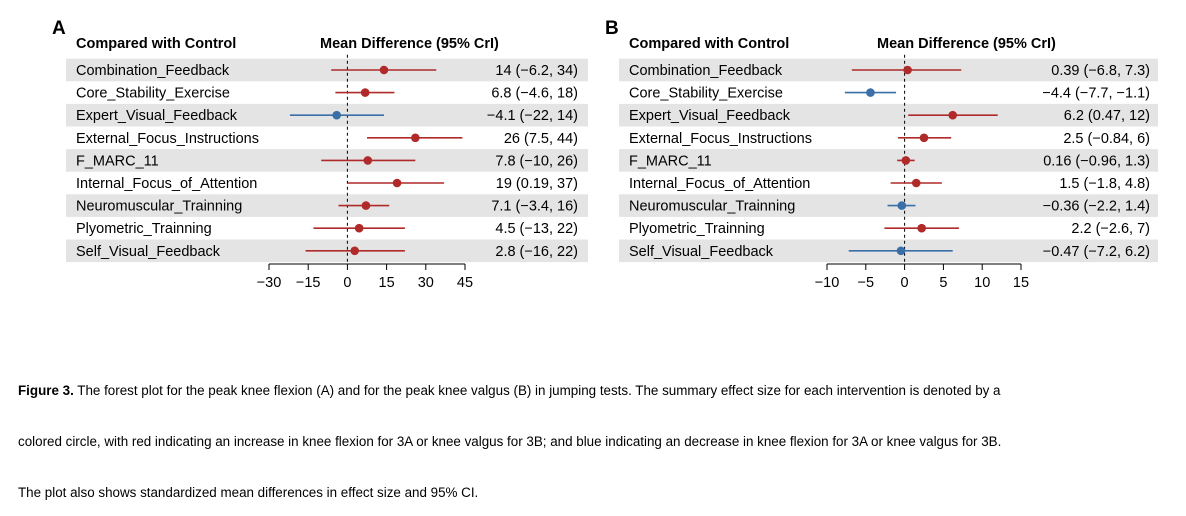 This screenshot has height=516, width=1186. Describe the element at coordinates (536, 252) in the screenshot. I see `row-estimate-text: 2.8 (−16, 22)` at that location.